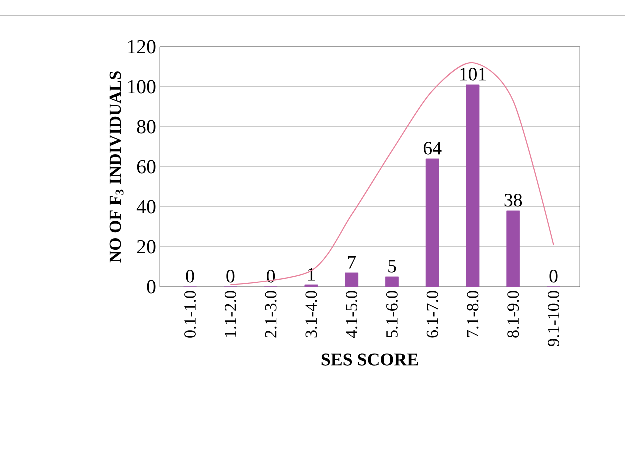 The height and width of the screenshot is (458, 625). Describe the element at coordinates (433, 148) in the screenshot. I see `data-label: 64` at that location.